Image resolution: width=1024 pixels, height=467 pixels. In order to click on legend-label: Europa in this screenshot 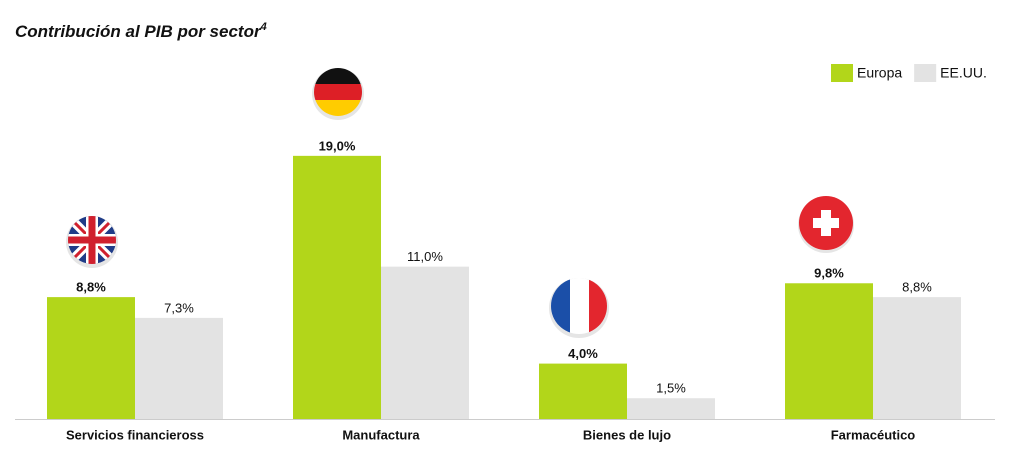, I will do `click(879, 73)`.